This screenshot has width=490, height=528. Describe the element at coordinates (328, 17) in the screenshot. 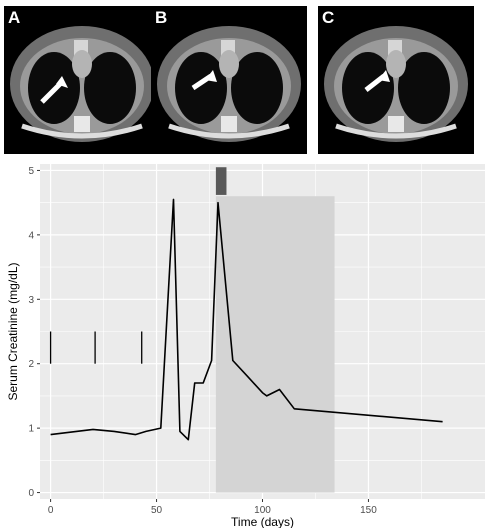

I see `panel-letter-c: C` at that location.